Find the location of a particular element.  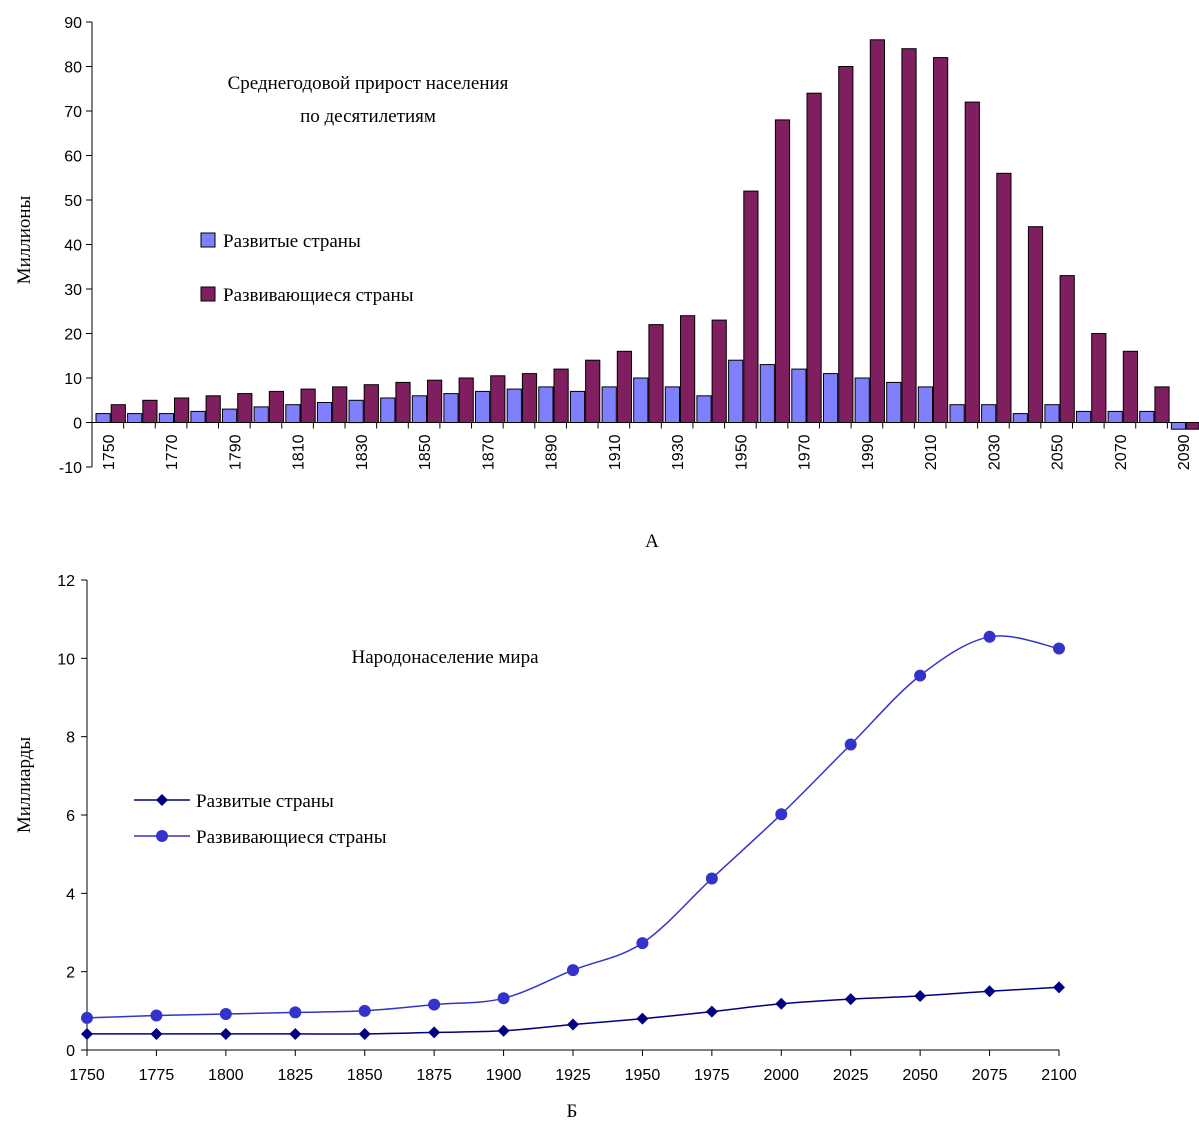

y-tick-label-a: 60 is located at coordinates (73, 157).